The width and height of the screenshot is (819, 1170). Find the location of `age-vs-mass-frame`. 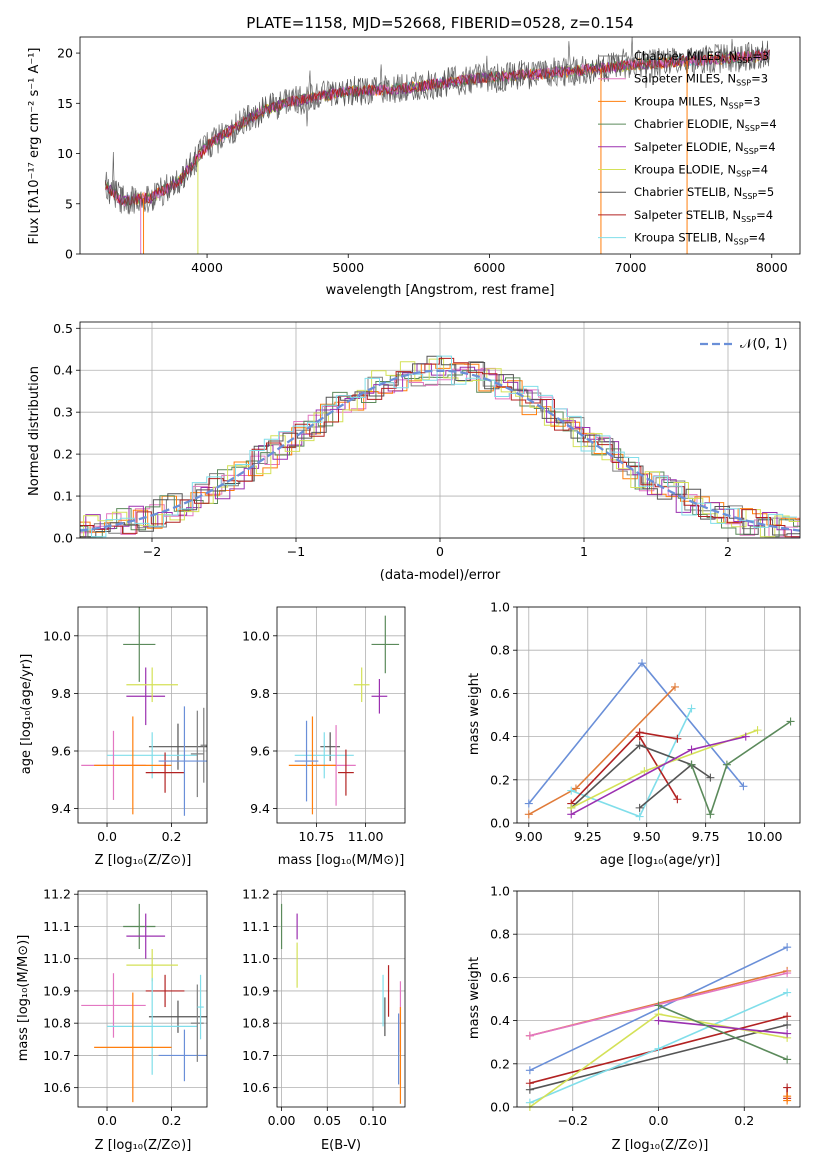

age-vs-mass-frame is located at coordinates (341, 715).